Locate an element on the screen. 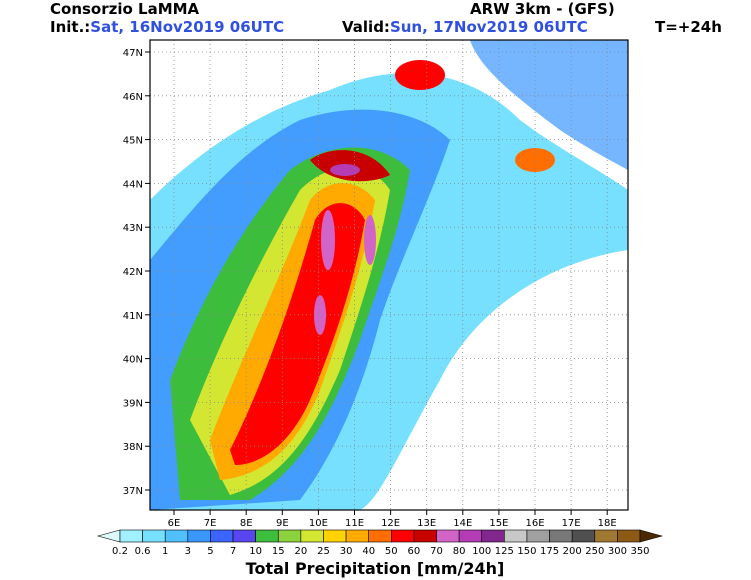  colorbar-label: 250 is located at coordinates (594, 551).